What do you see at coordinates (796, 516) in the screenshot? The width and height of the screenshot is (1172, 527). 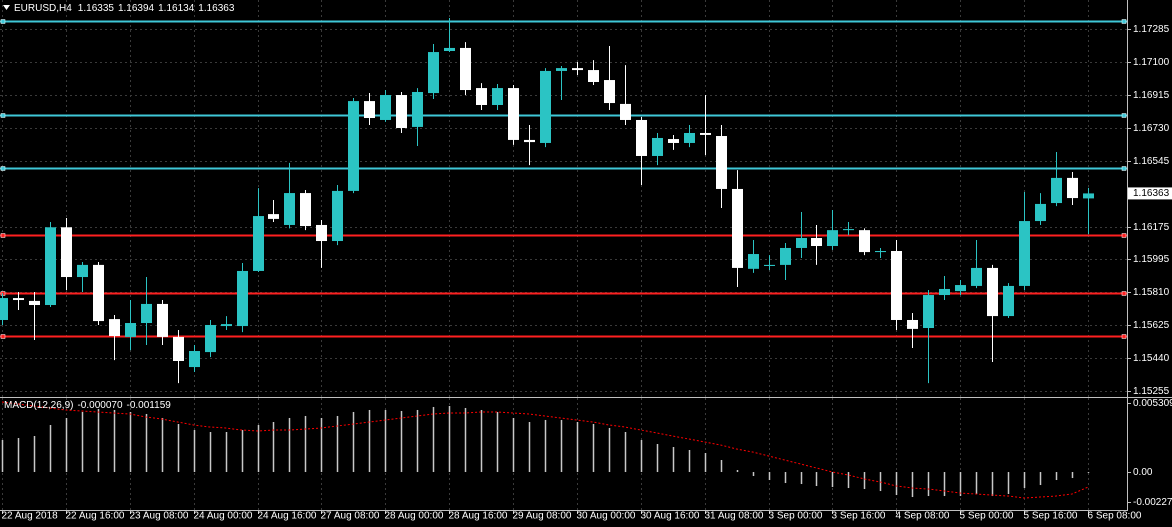 I see `x-tick-label: 3 Sep 00:00` at bounding box center [796, 516].